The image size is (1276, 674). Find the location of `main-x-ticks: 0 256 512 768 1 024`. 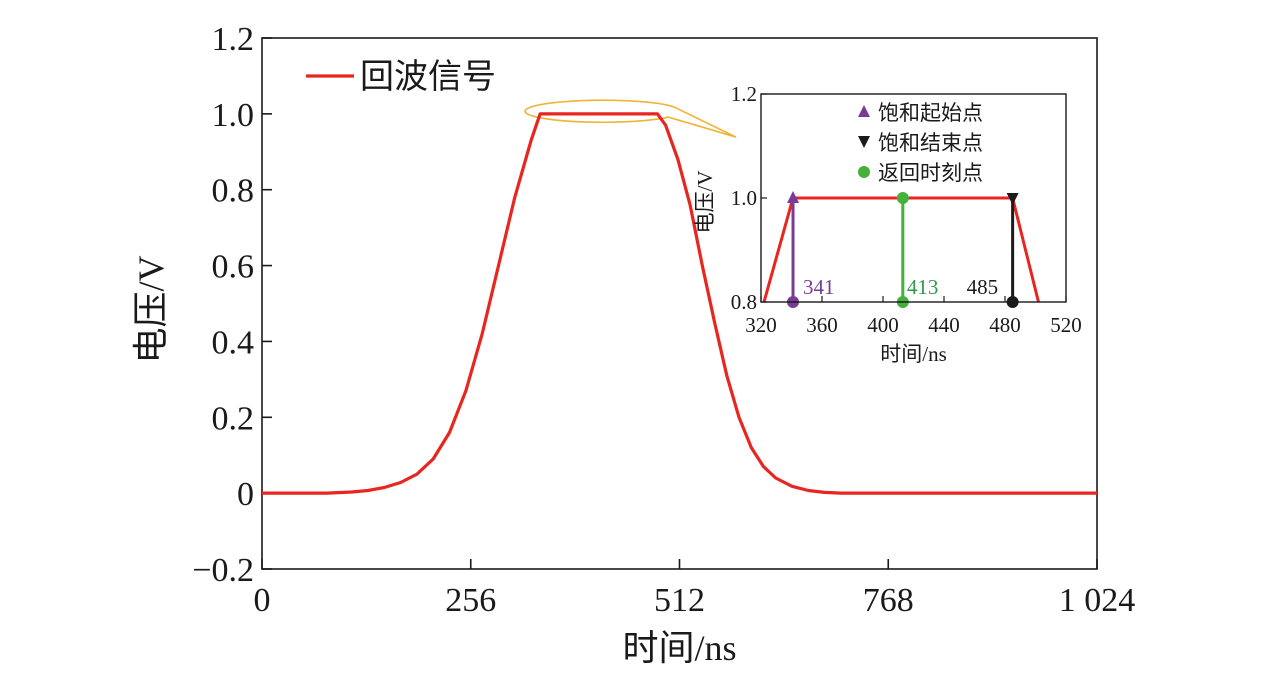

main-x-ticks: 0 256 512 768 1 024 is located at coordinates (695, 589).